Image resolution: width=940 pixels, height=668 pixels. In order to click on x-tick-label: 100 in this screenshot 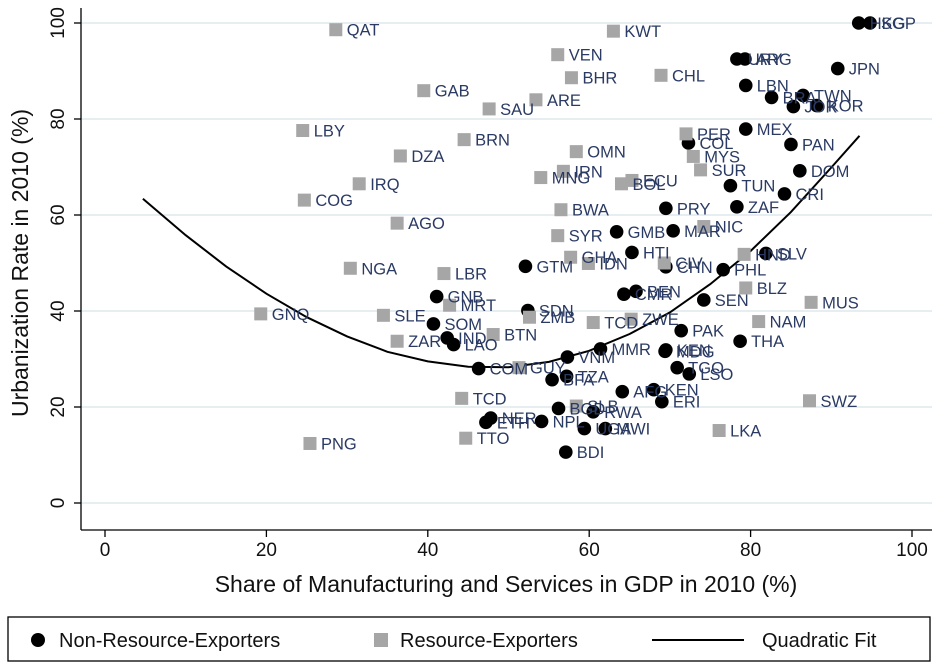, I will do `click(912, 550)`.